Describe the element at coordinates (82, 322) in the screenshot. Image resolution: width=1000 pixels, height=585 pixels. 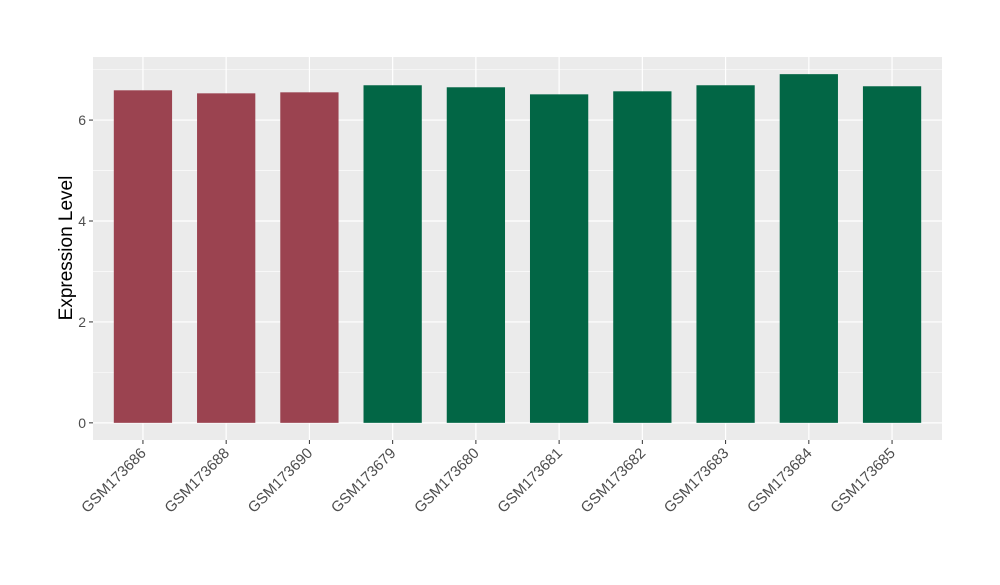
I see `y-tick-label: 2` at that location.